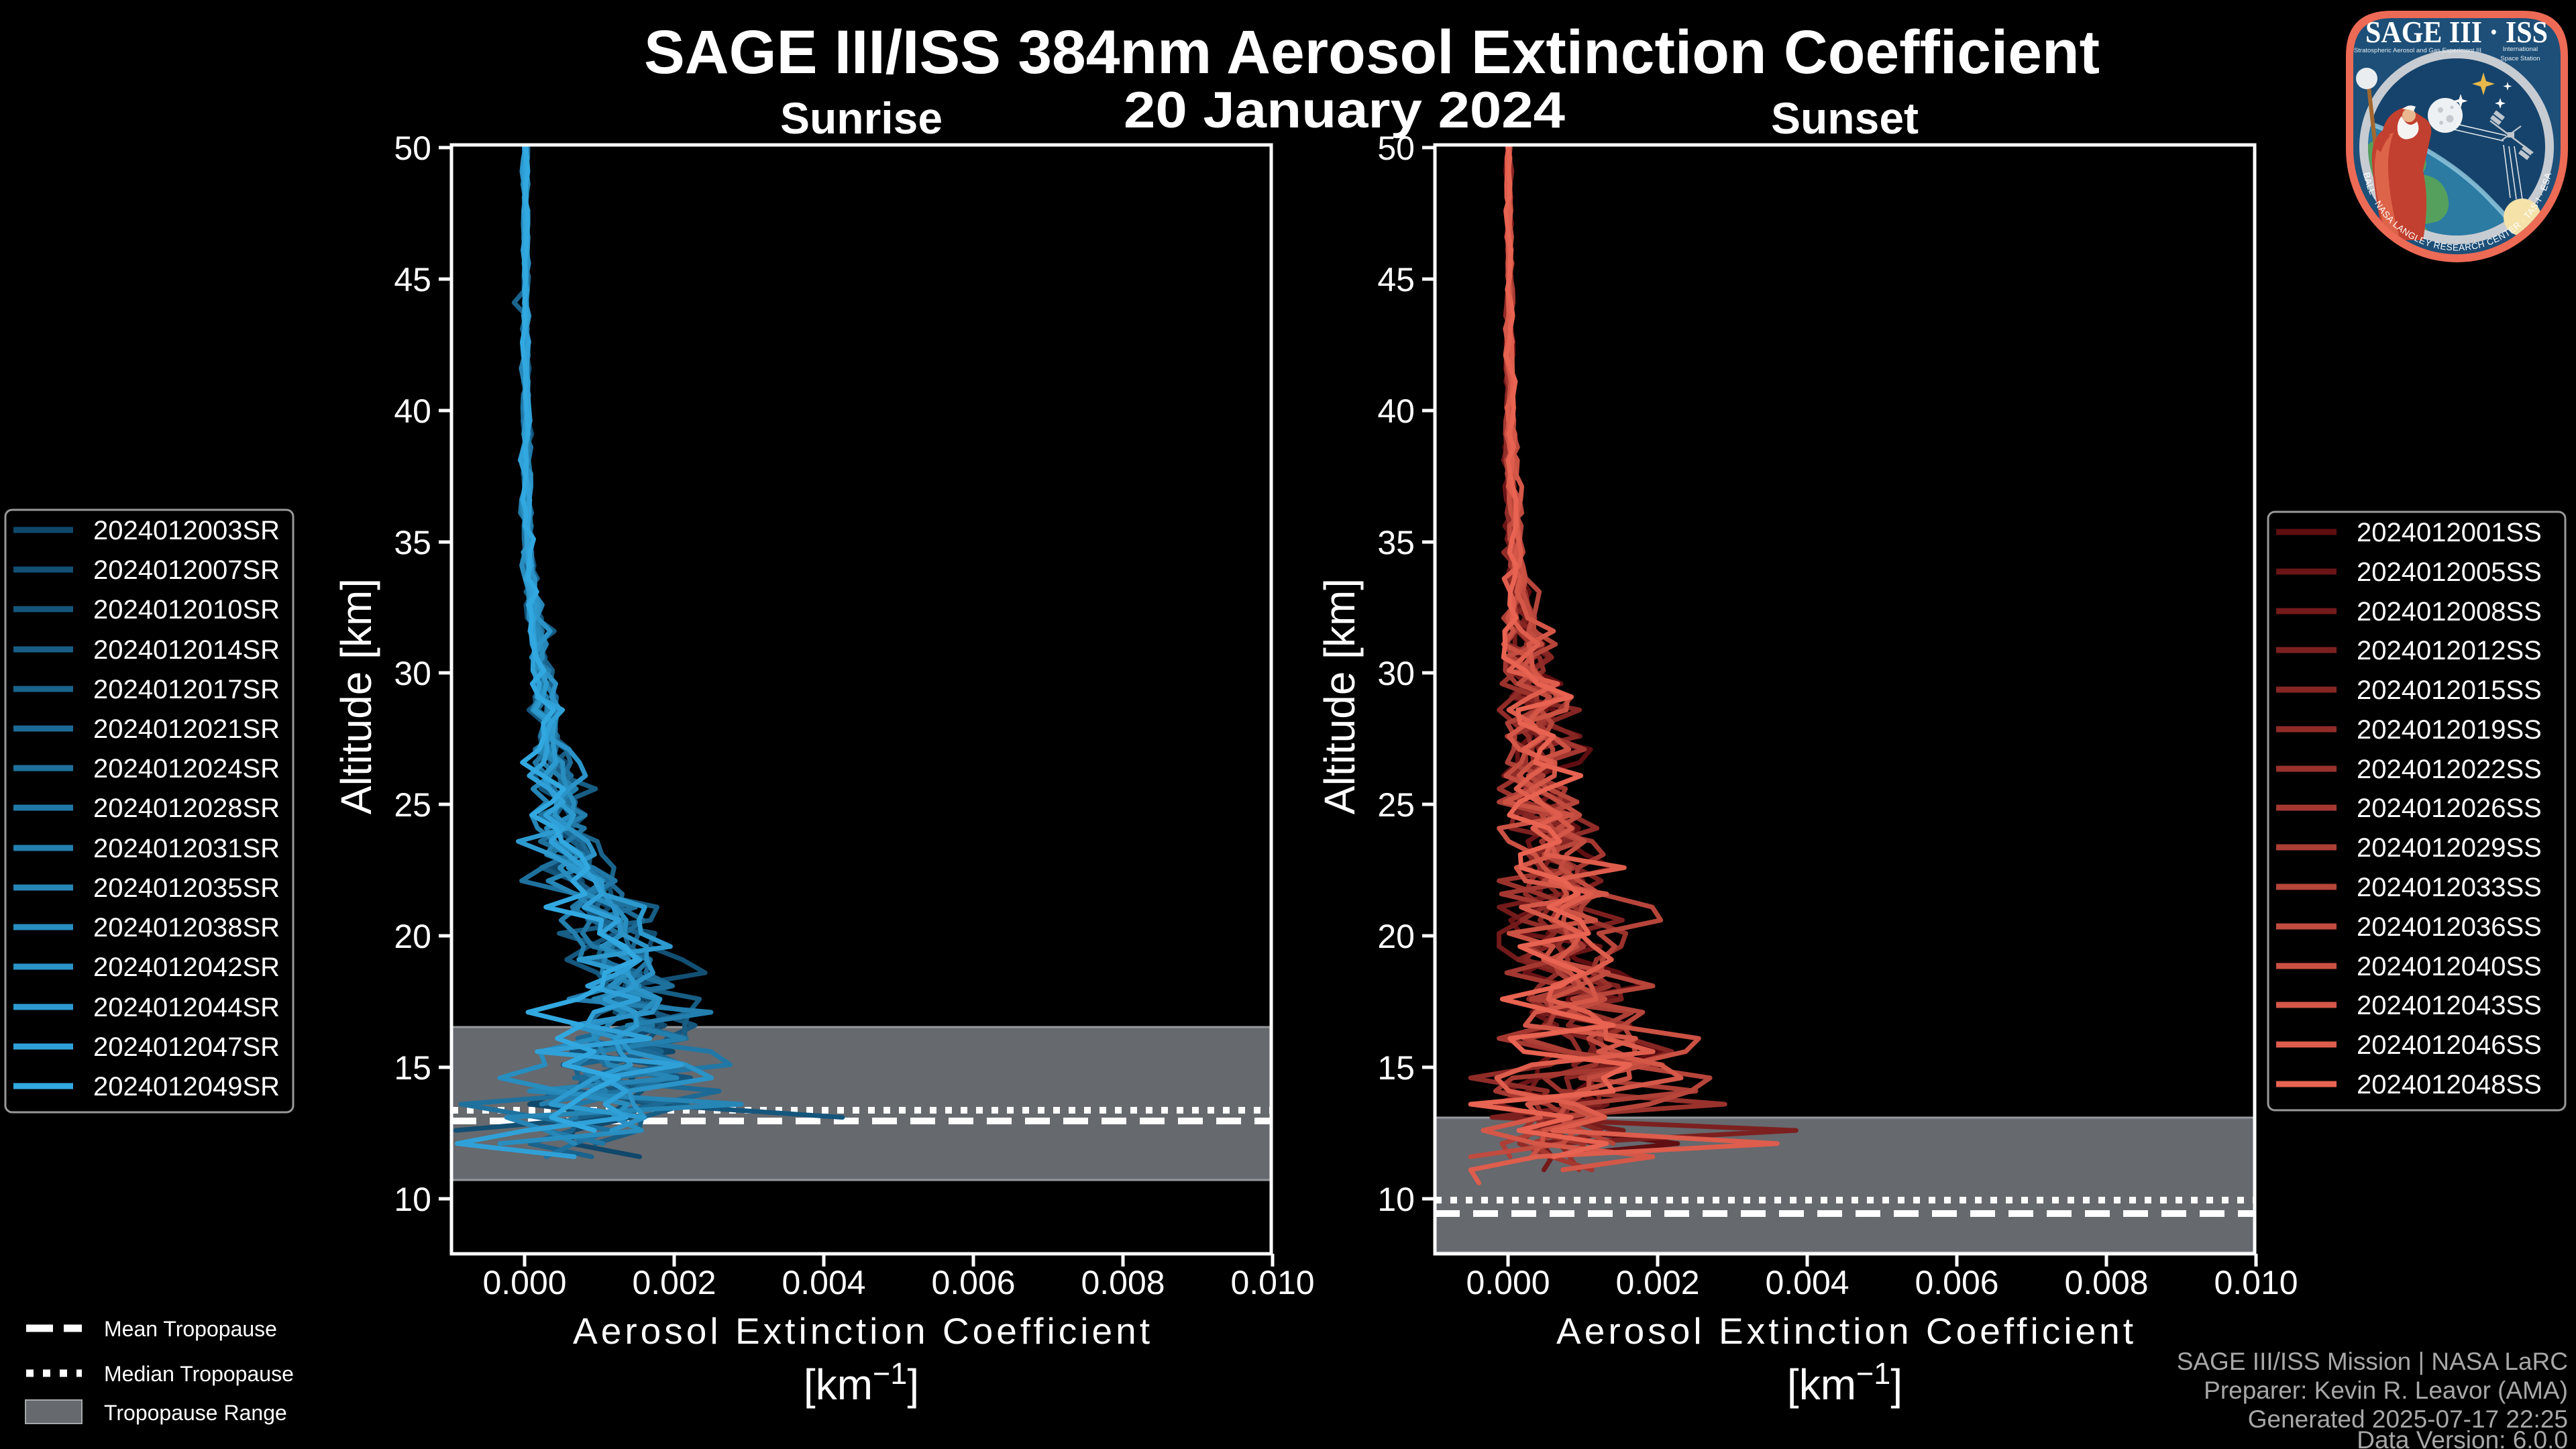  Describe the element at coordinates (2449, 1005) in the screenshot. I see `svg-text: 2024012043SS` at that location.